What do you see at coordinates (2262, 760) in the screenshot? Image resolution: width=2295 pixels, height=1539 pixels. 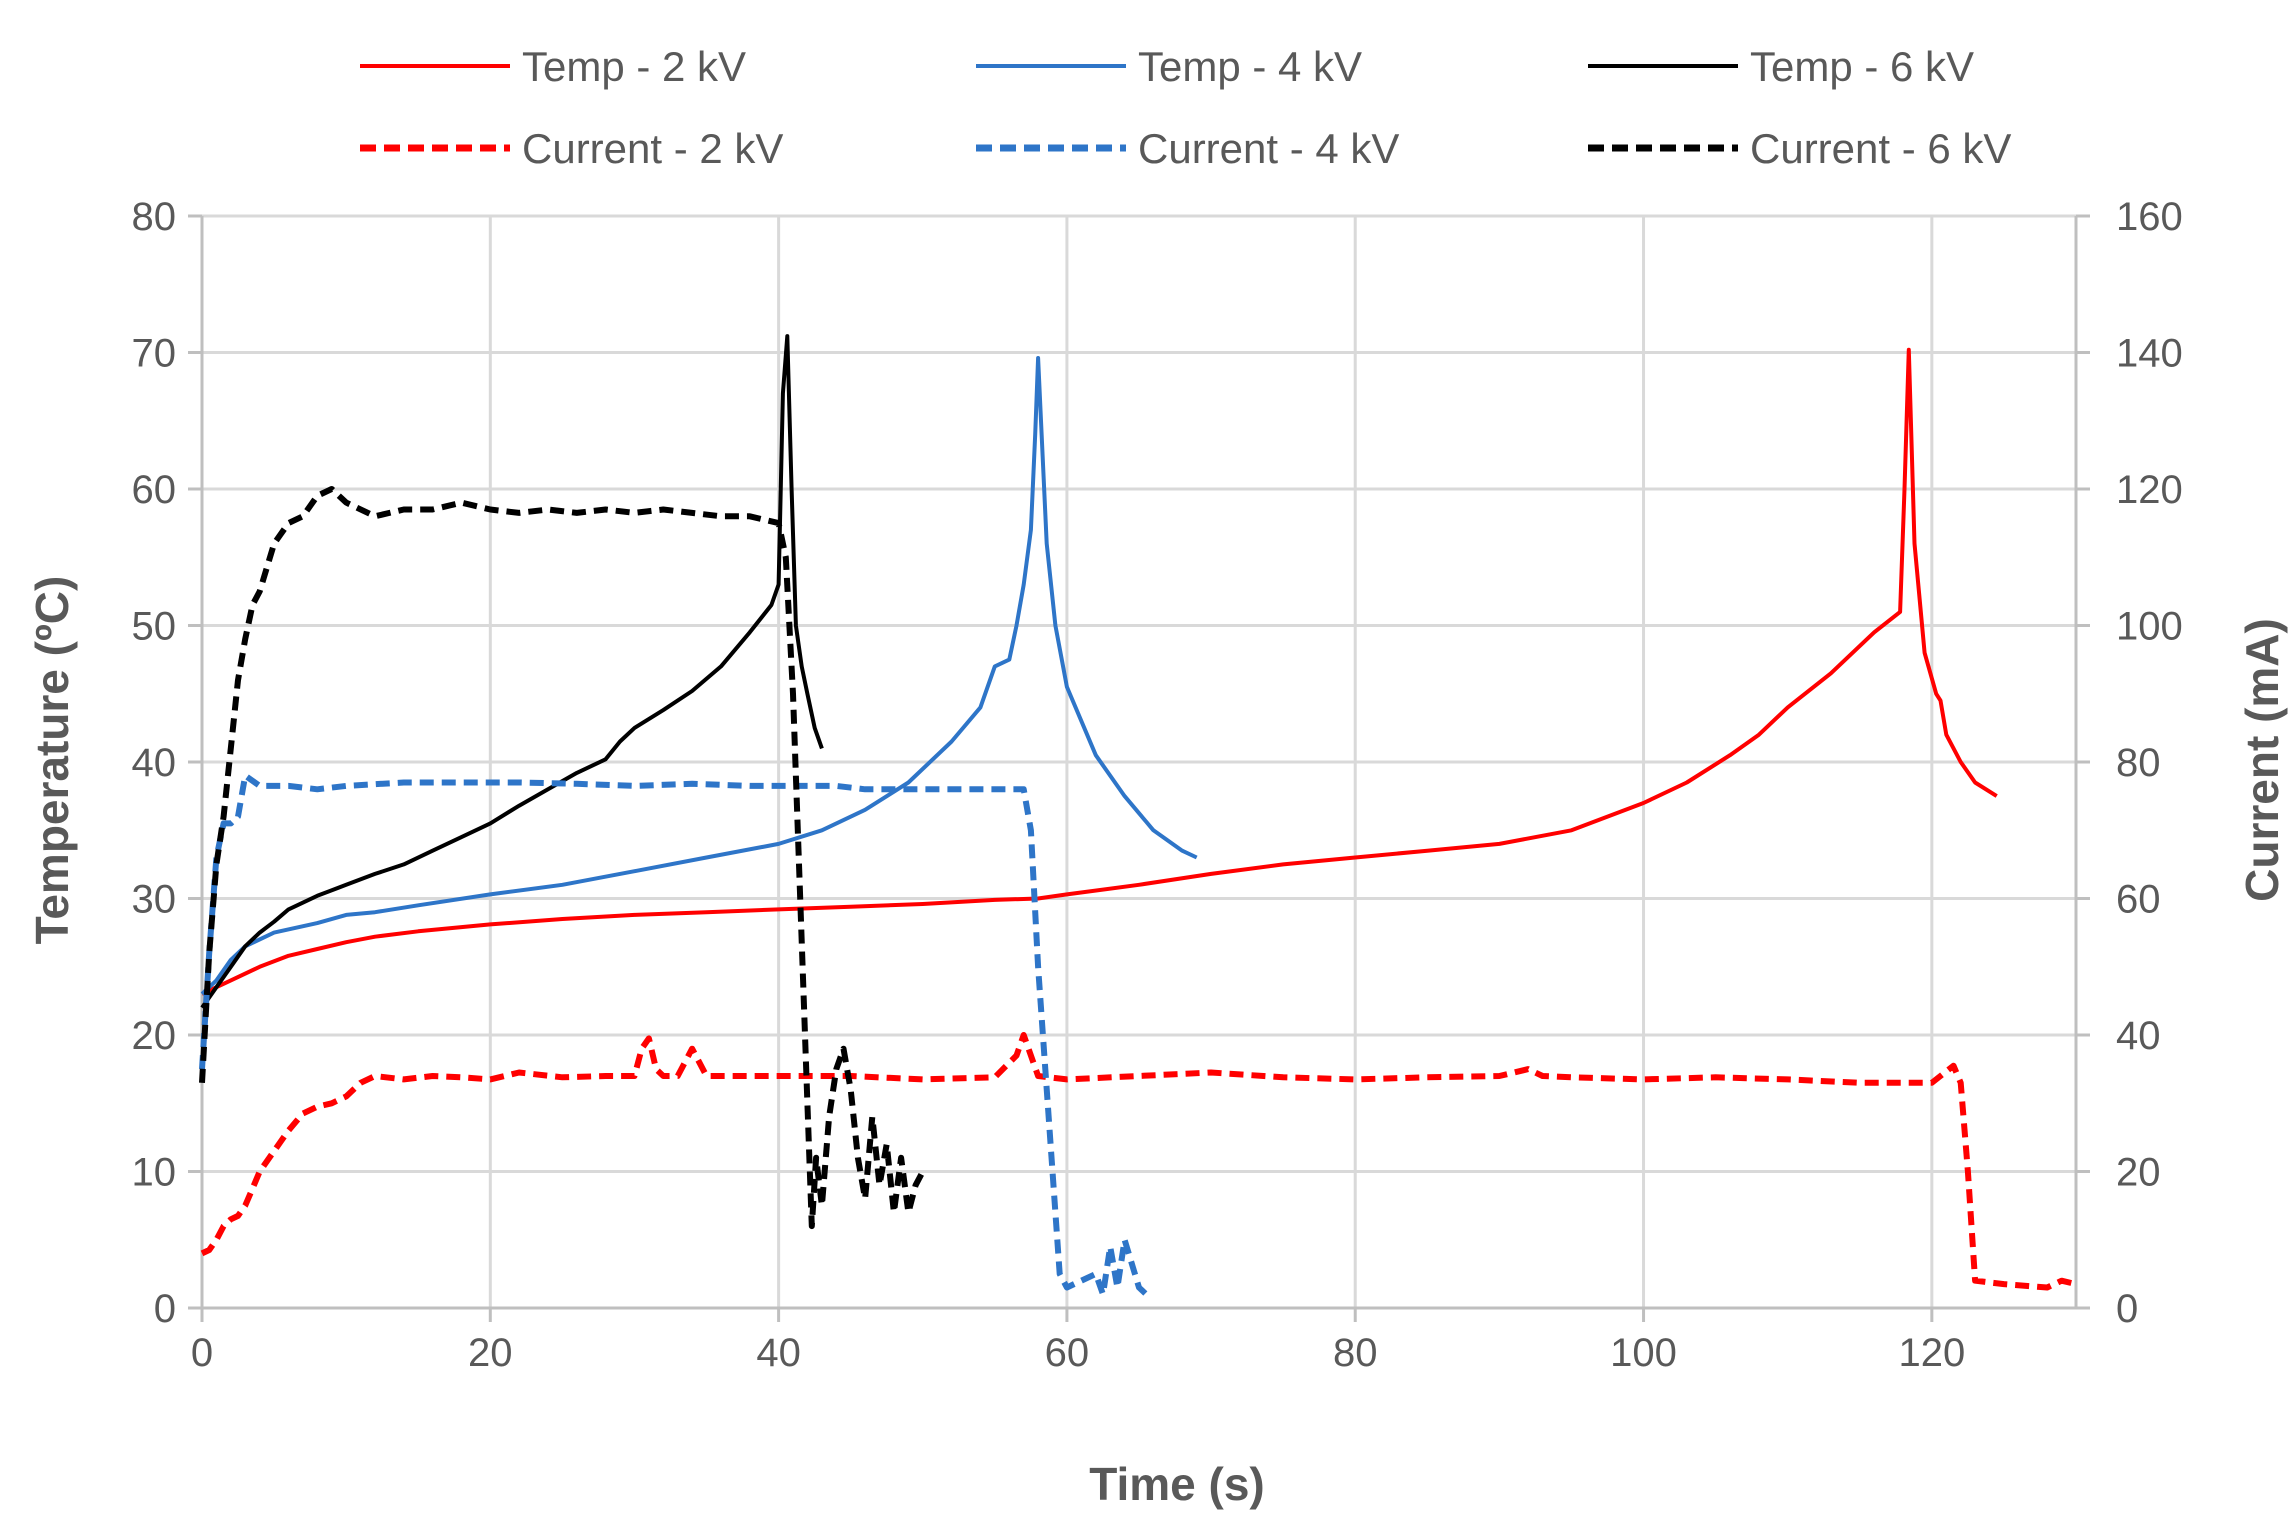 I see `y2-axis-title: Current (mA)` at bounding box center [2262, 760].